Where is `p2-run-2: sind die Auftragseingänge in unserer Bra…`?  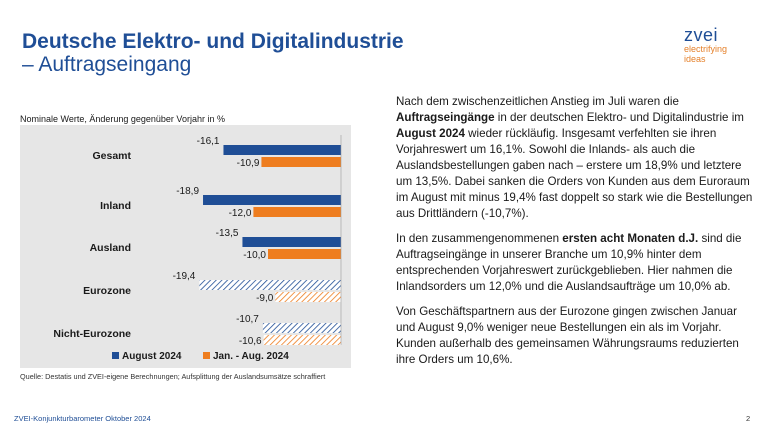 p2-run-2: sind die Auftragseingänge in unserer Bra… is located at coordinates (569, 262).